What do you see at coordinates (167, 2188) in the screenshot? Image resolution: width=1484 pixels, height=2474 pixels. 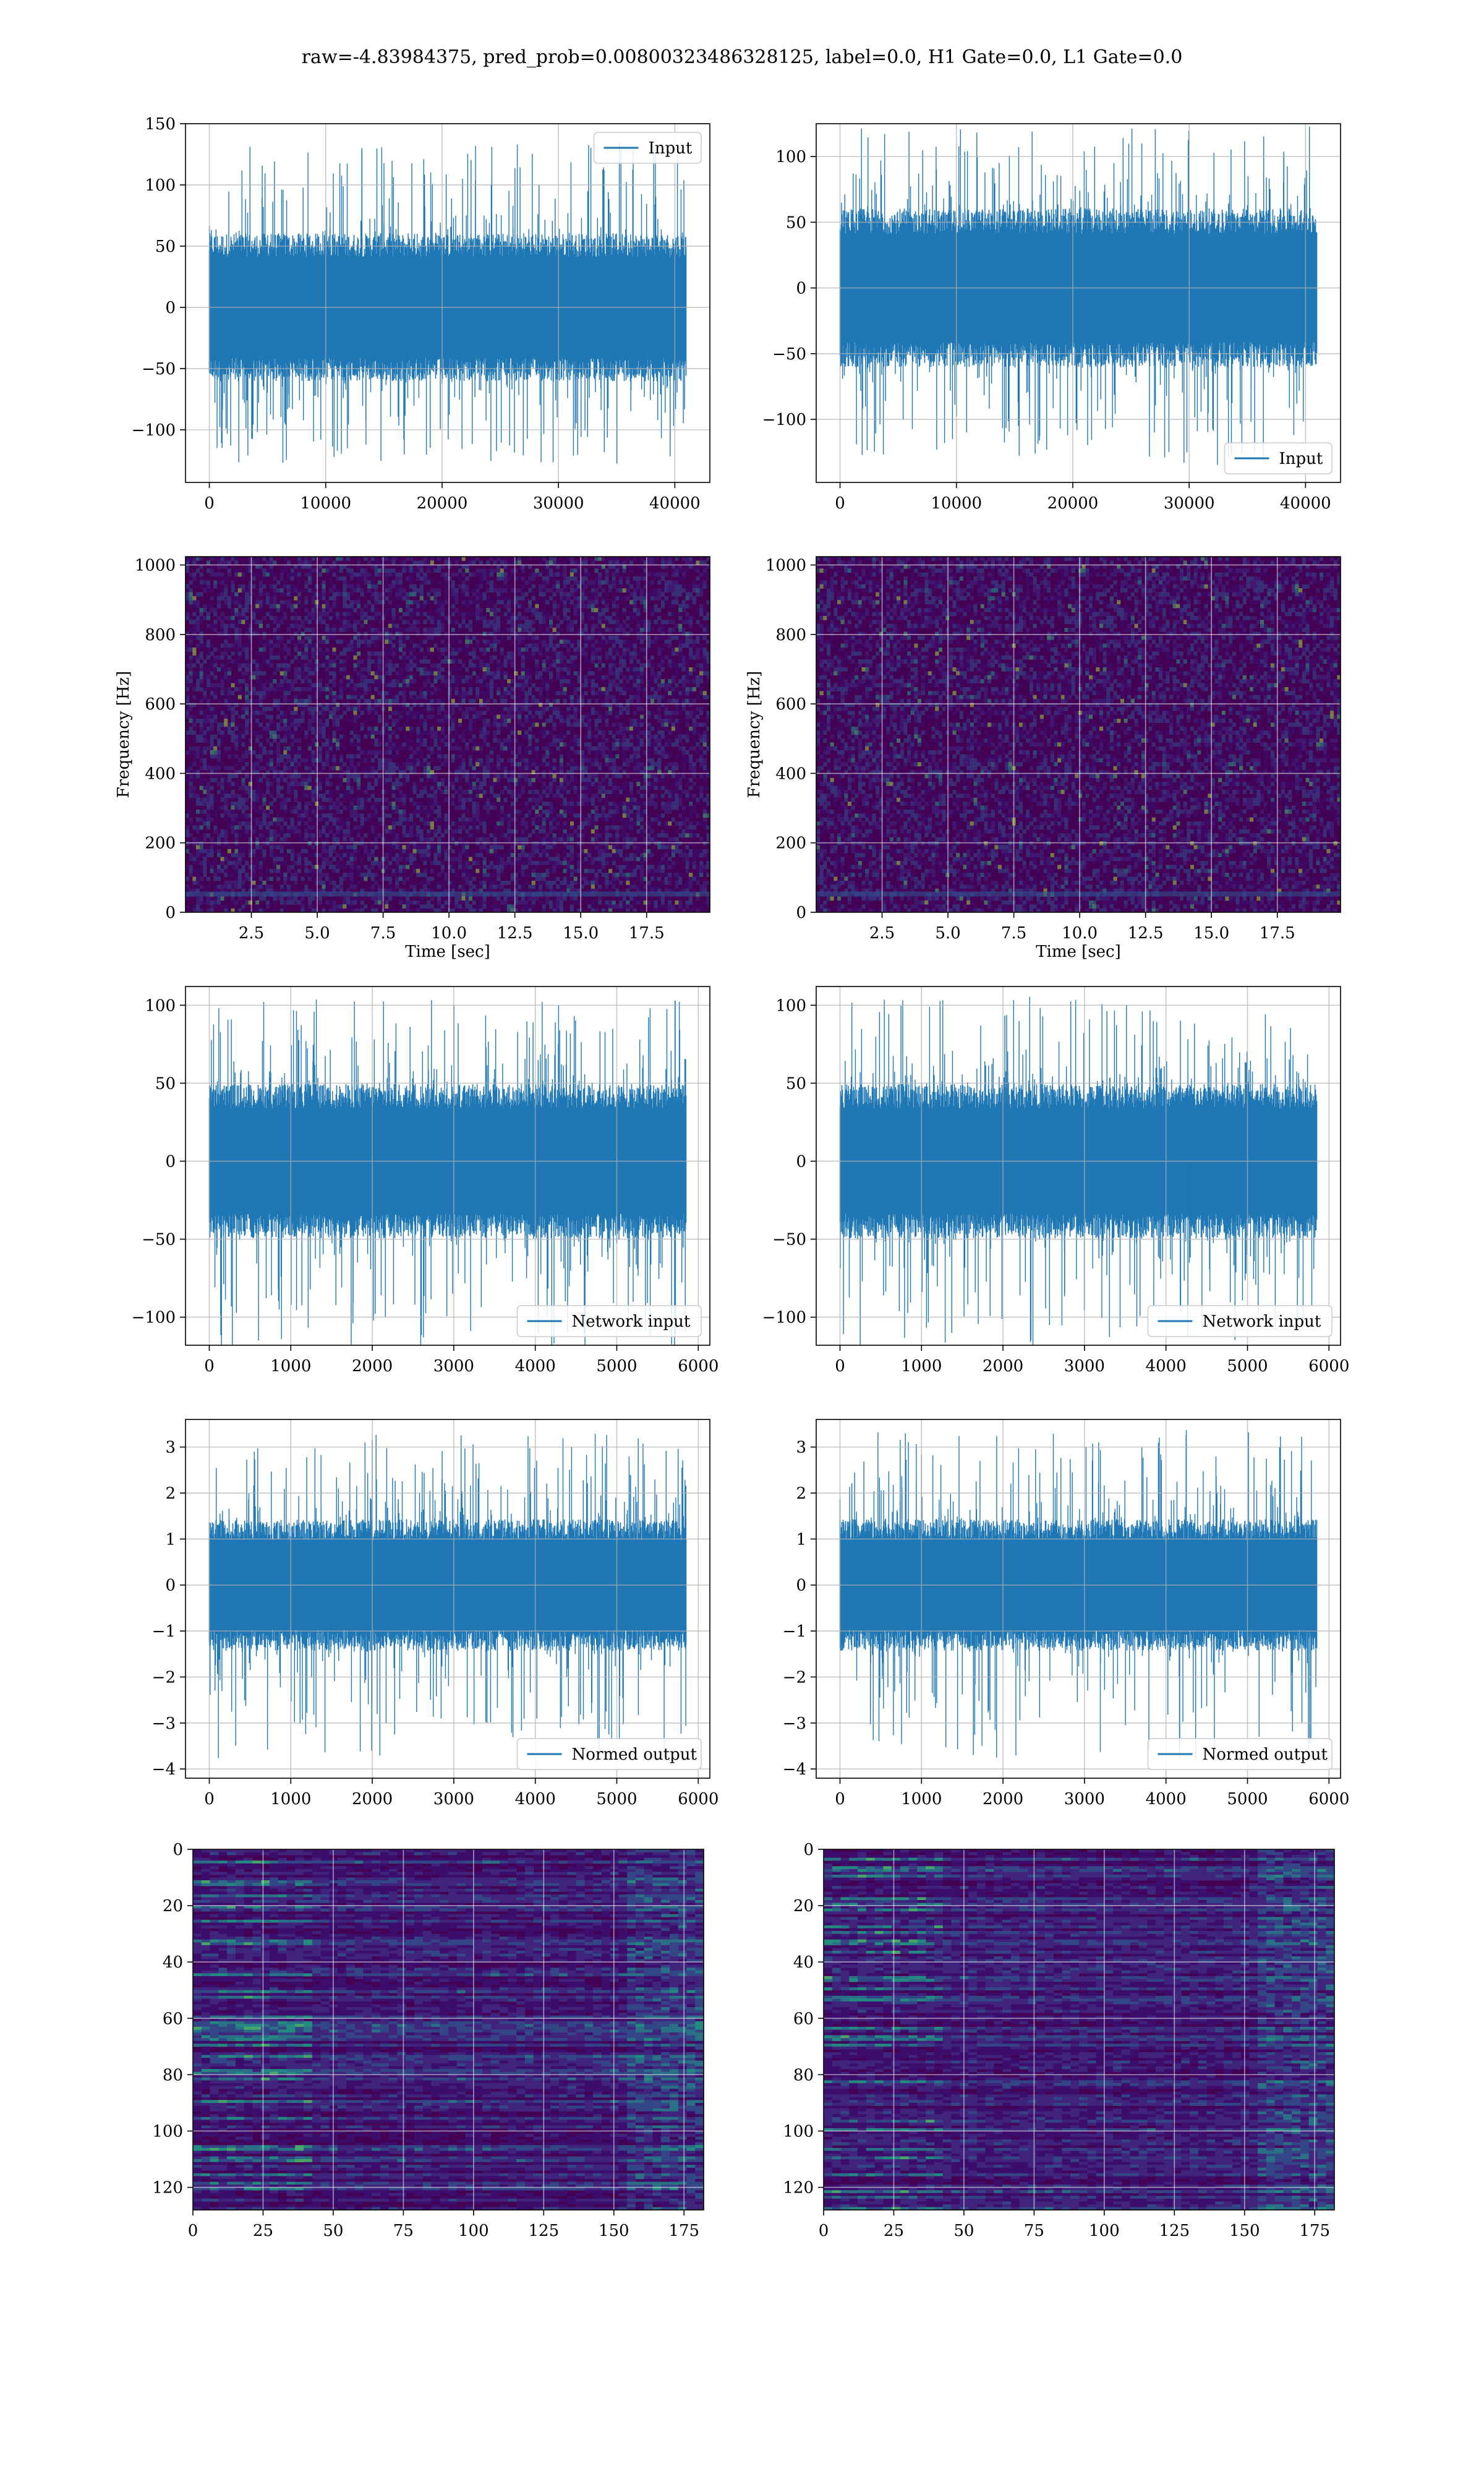 I see `y-tick-label: 120` at bounding box center [167, 2188].